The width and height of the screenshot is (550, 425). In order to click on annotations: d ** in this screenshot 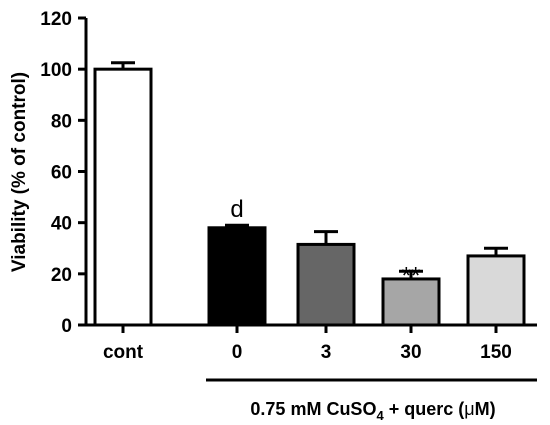, I will do `click(325, 242)`.